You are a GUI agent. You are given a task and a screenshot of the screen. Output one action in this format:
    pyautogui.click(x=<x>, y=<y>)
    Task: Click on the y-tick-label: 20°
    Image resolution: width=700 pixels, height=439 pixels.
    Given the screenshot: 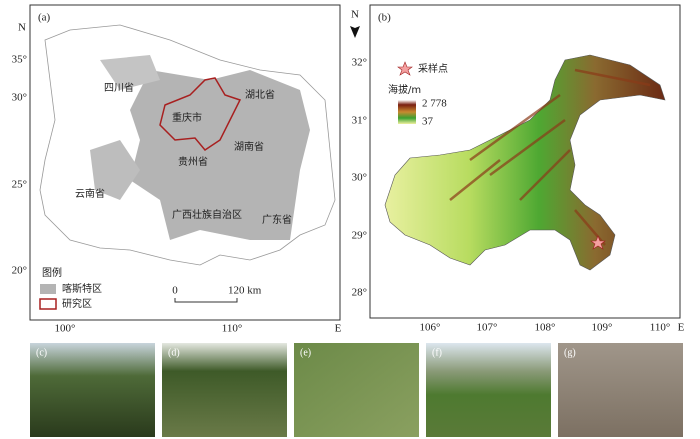 What is the action you would take?
    pyautogui.click(x=19, y=271)
    